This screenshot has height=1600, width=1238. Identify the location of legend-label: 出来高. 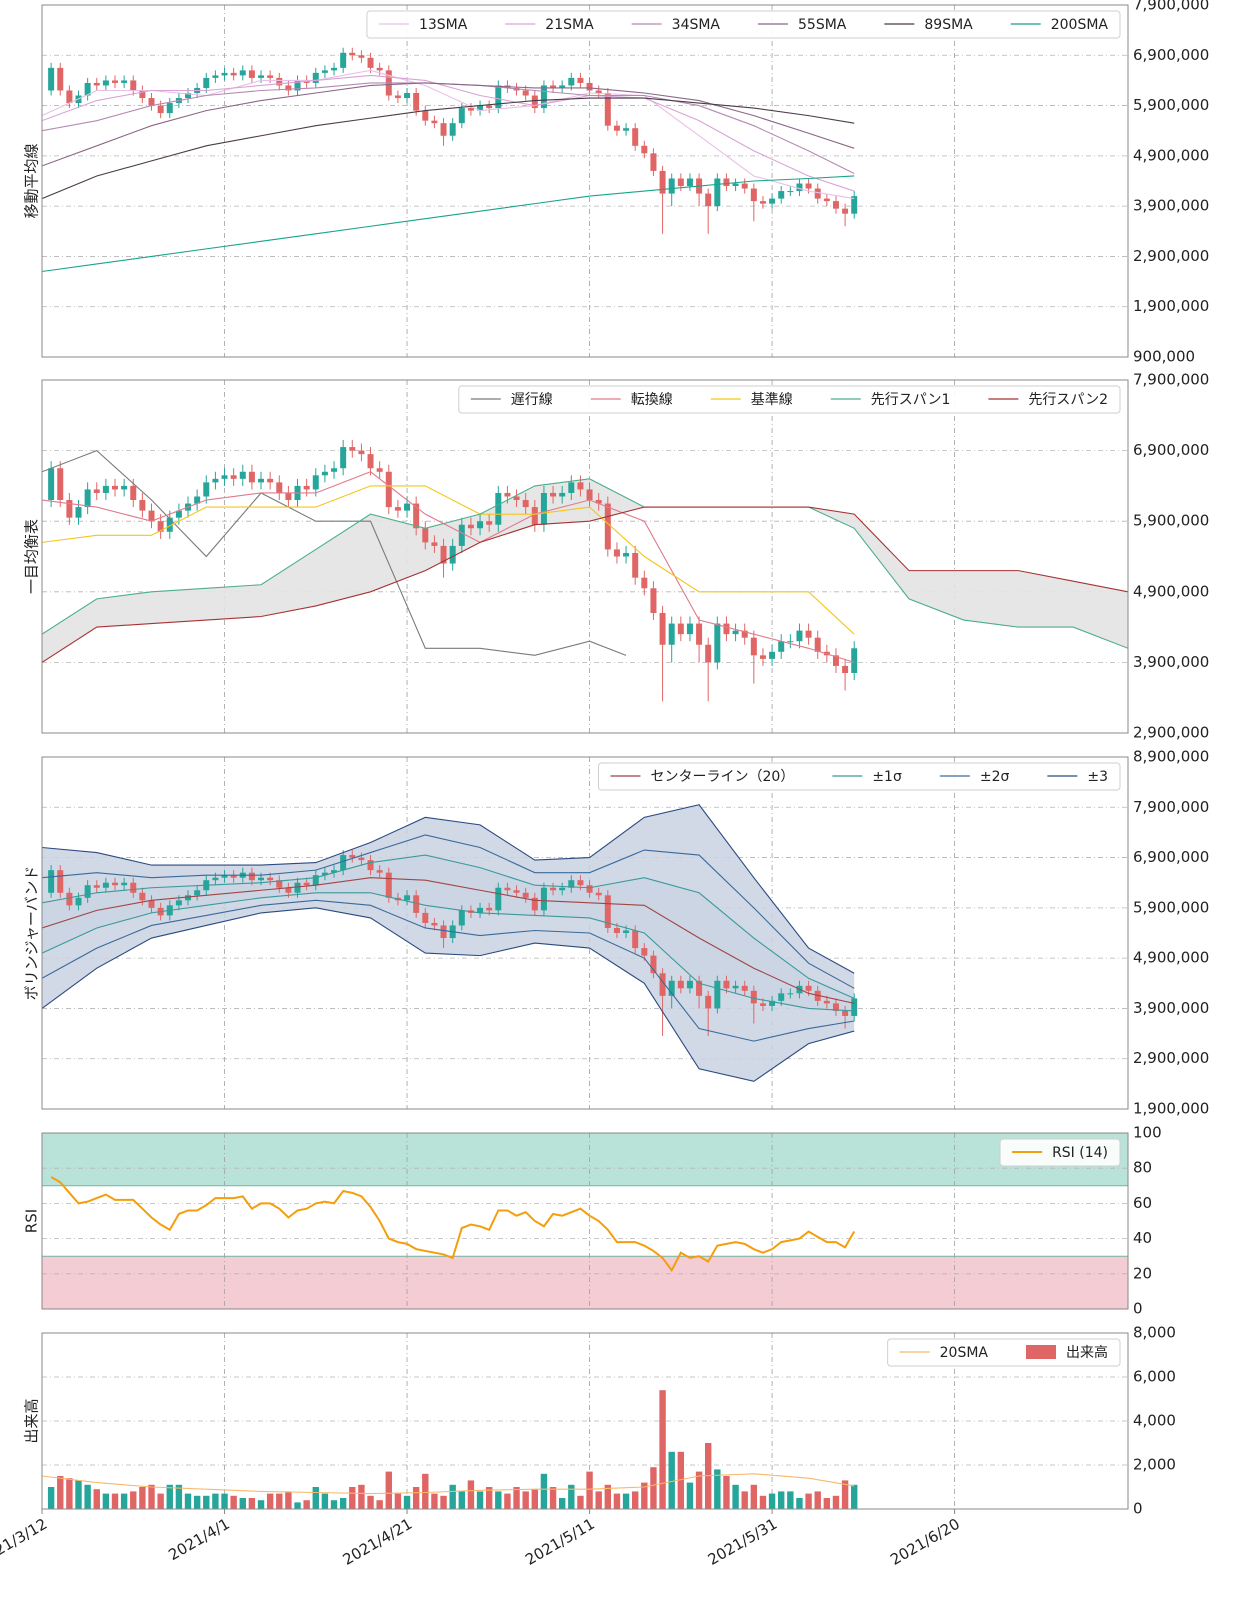
(1087, 1352).